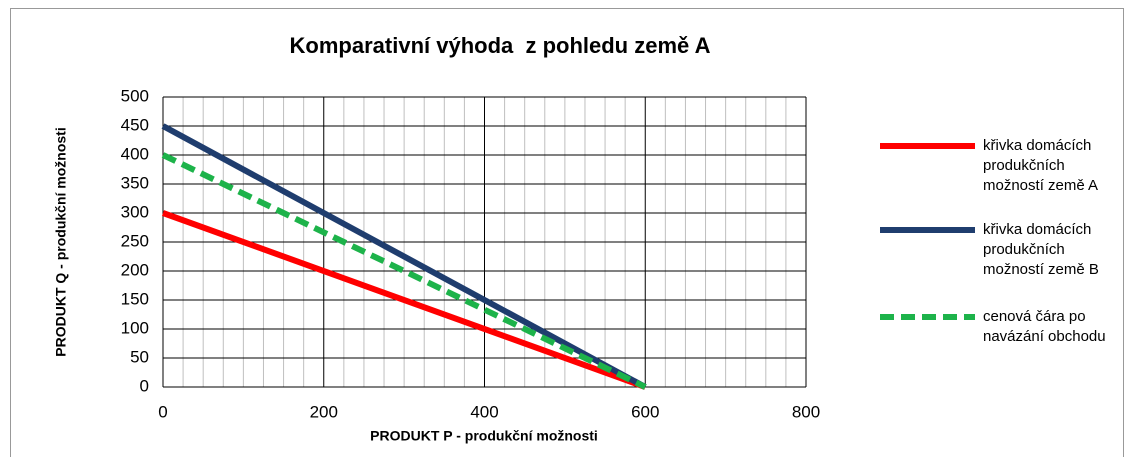  I want to click on x-tick-label: 200, so click(324, 411).